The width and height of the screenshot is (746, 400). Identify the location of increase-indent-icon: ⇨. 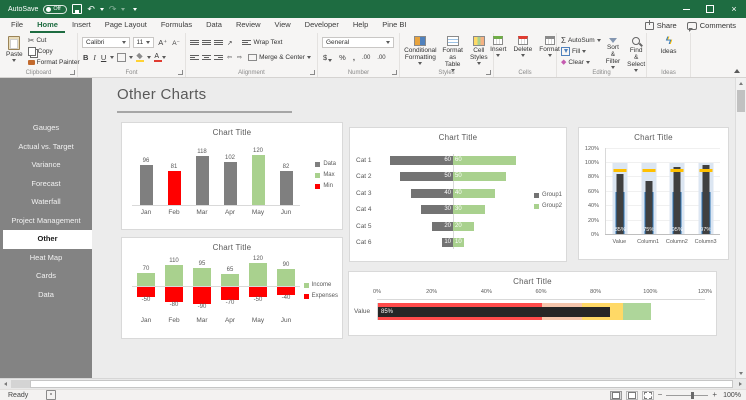
(240, 58).